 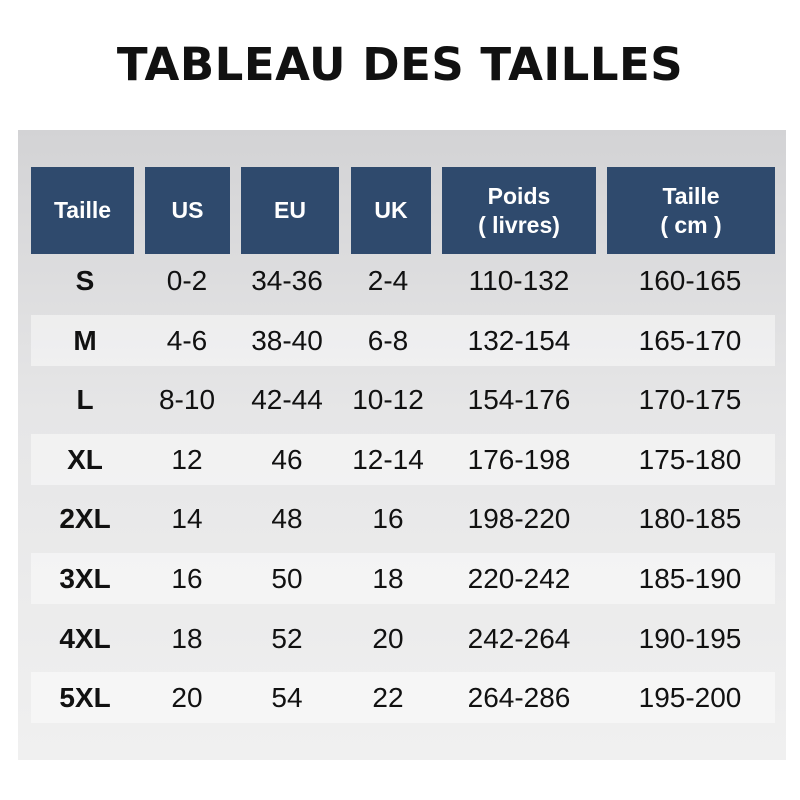 I want to click on cell-weight-lbs: 264-286, so click(x=519, y=698).